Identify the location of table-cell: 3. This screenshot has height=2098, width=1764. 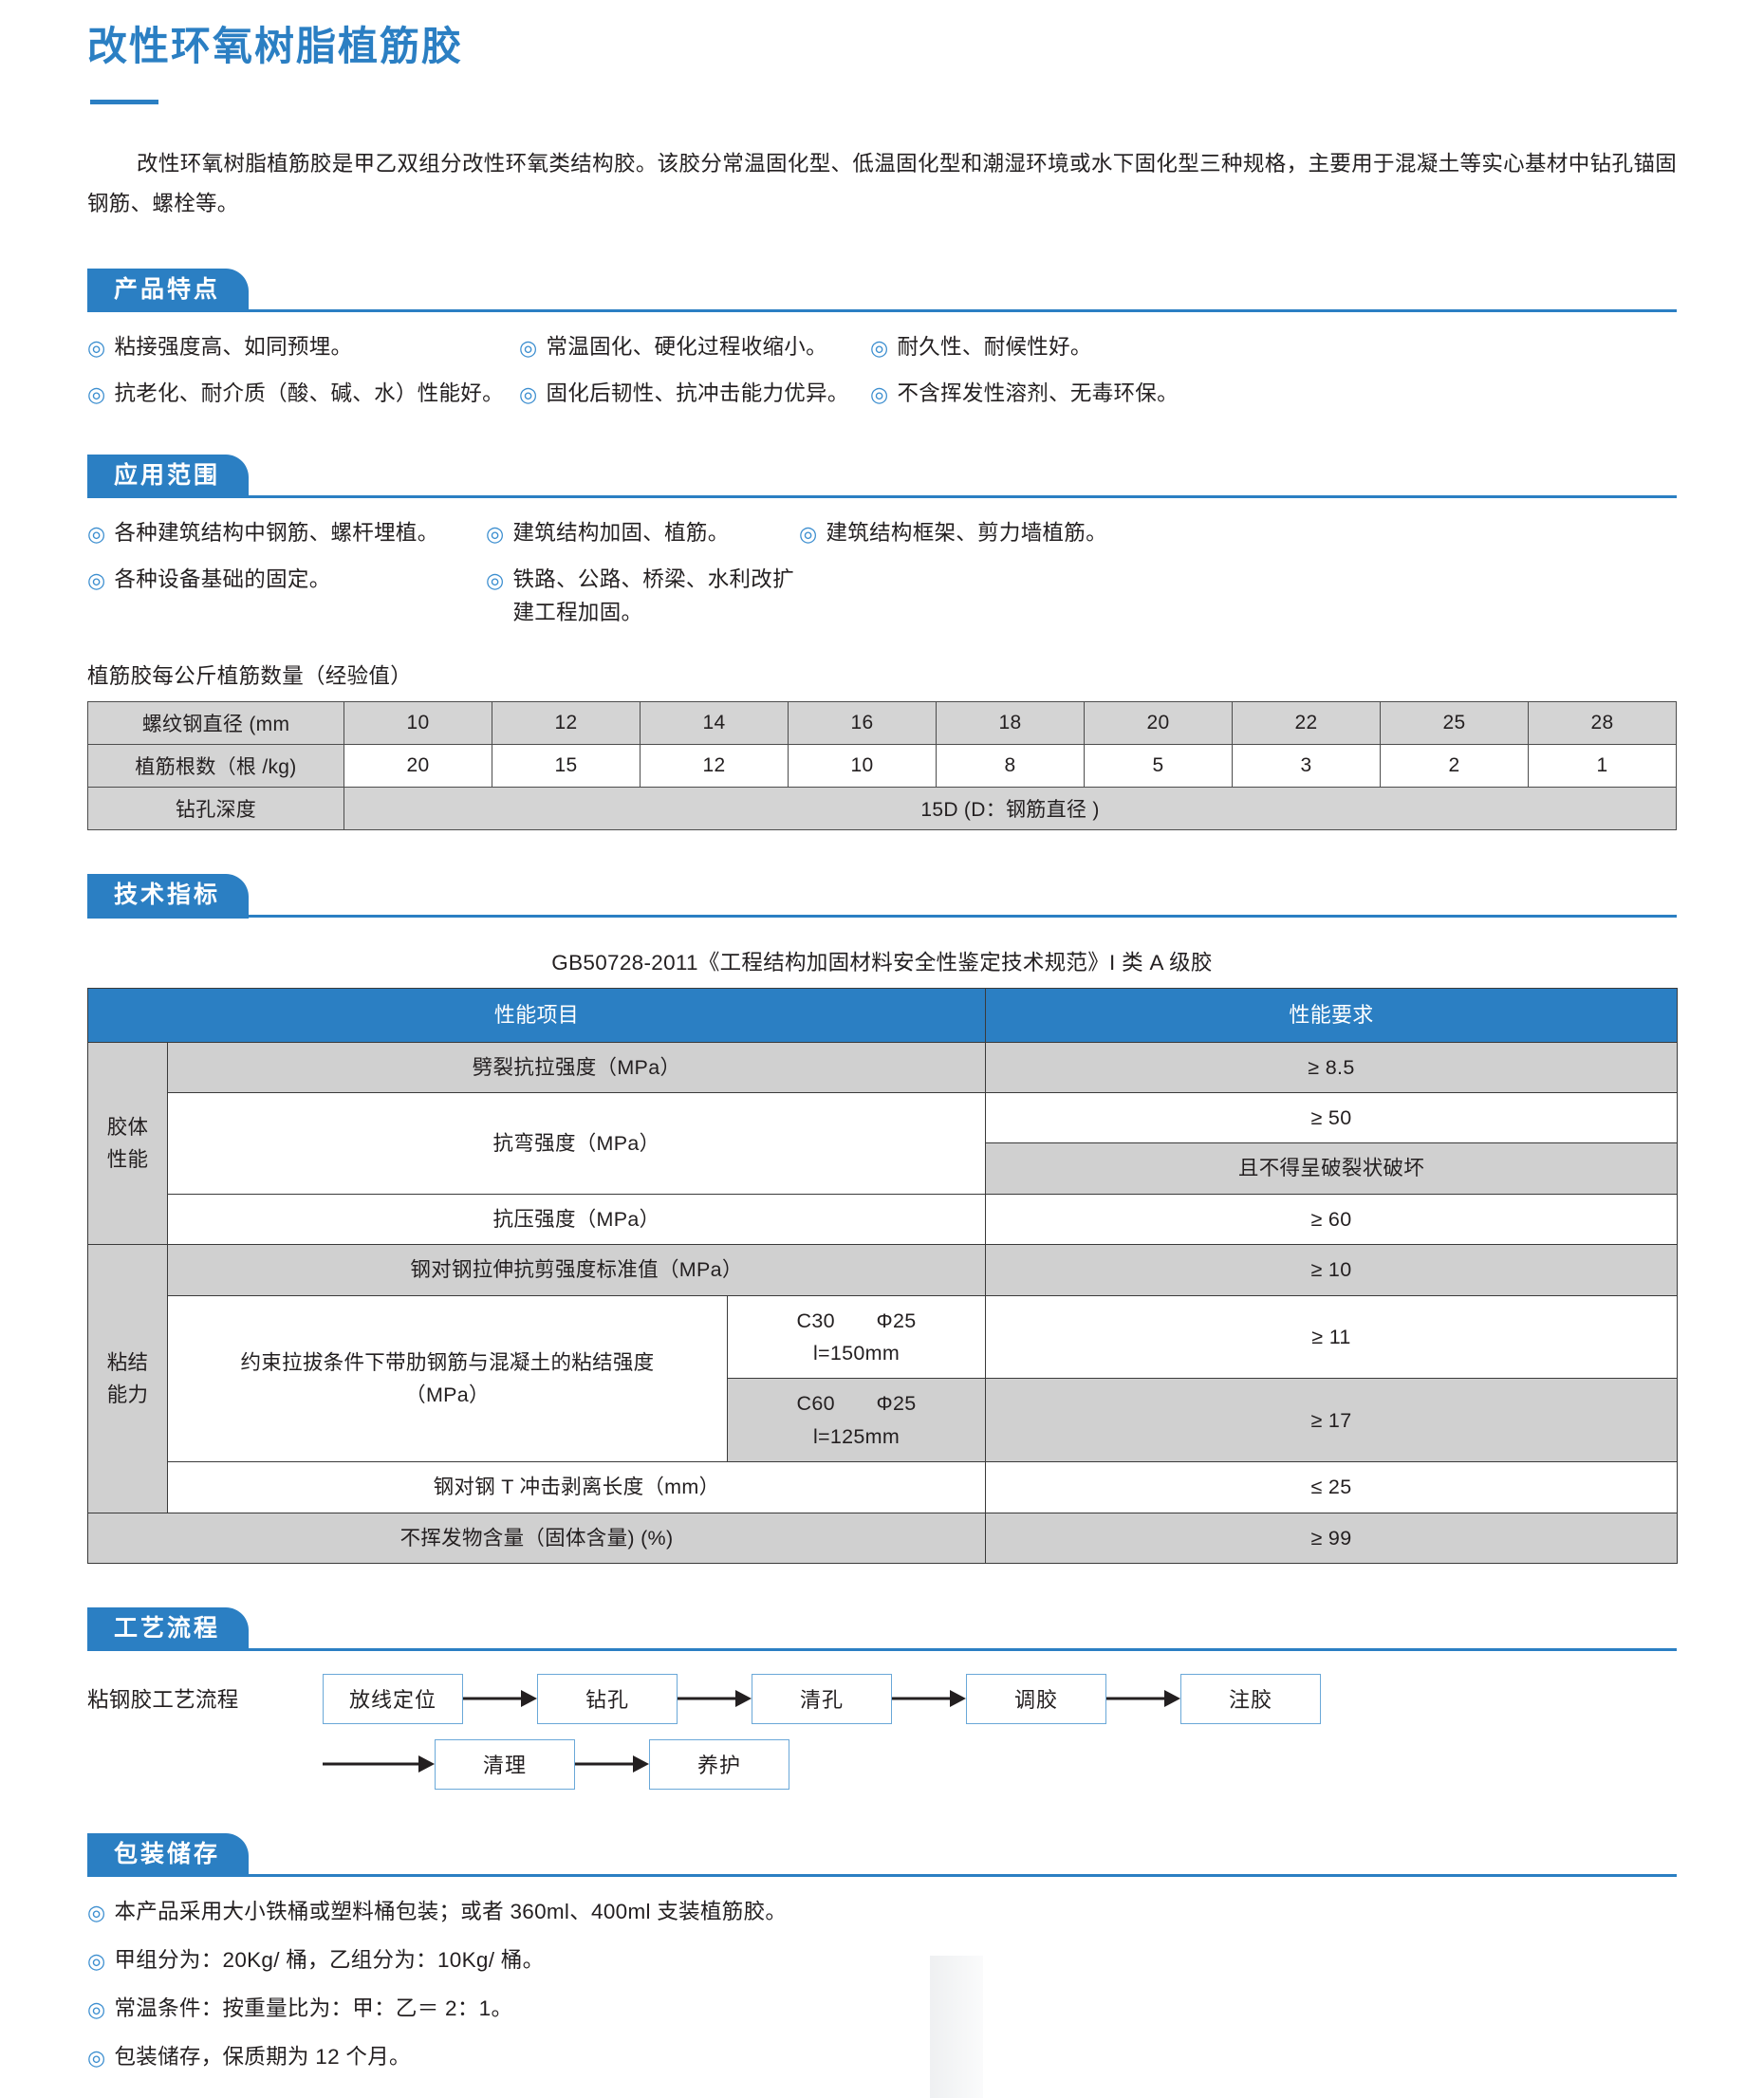
(1306, 766).